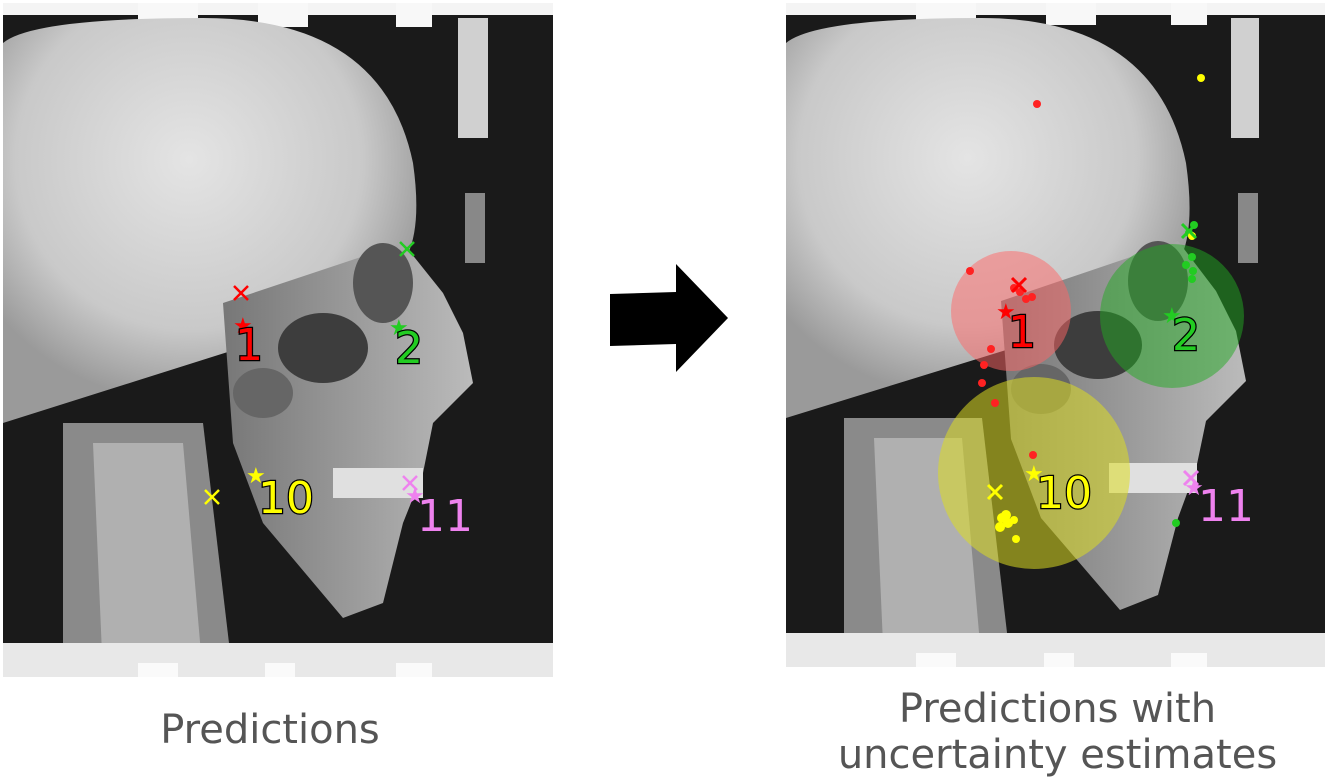 This screenshot has width=1325, height=778. I want to click on caption-line-1: Predictions with, so click(1057, 709).